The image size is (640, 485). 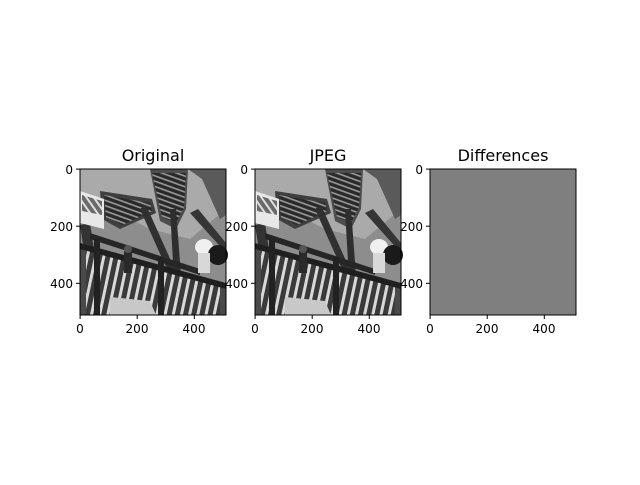 I want to click on x-axis-jpeg: 0 200 400, so click(x=315, y=325).